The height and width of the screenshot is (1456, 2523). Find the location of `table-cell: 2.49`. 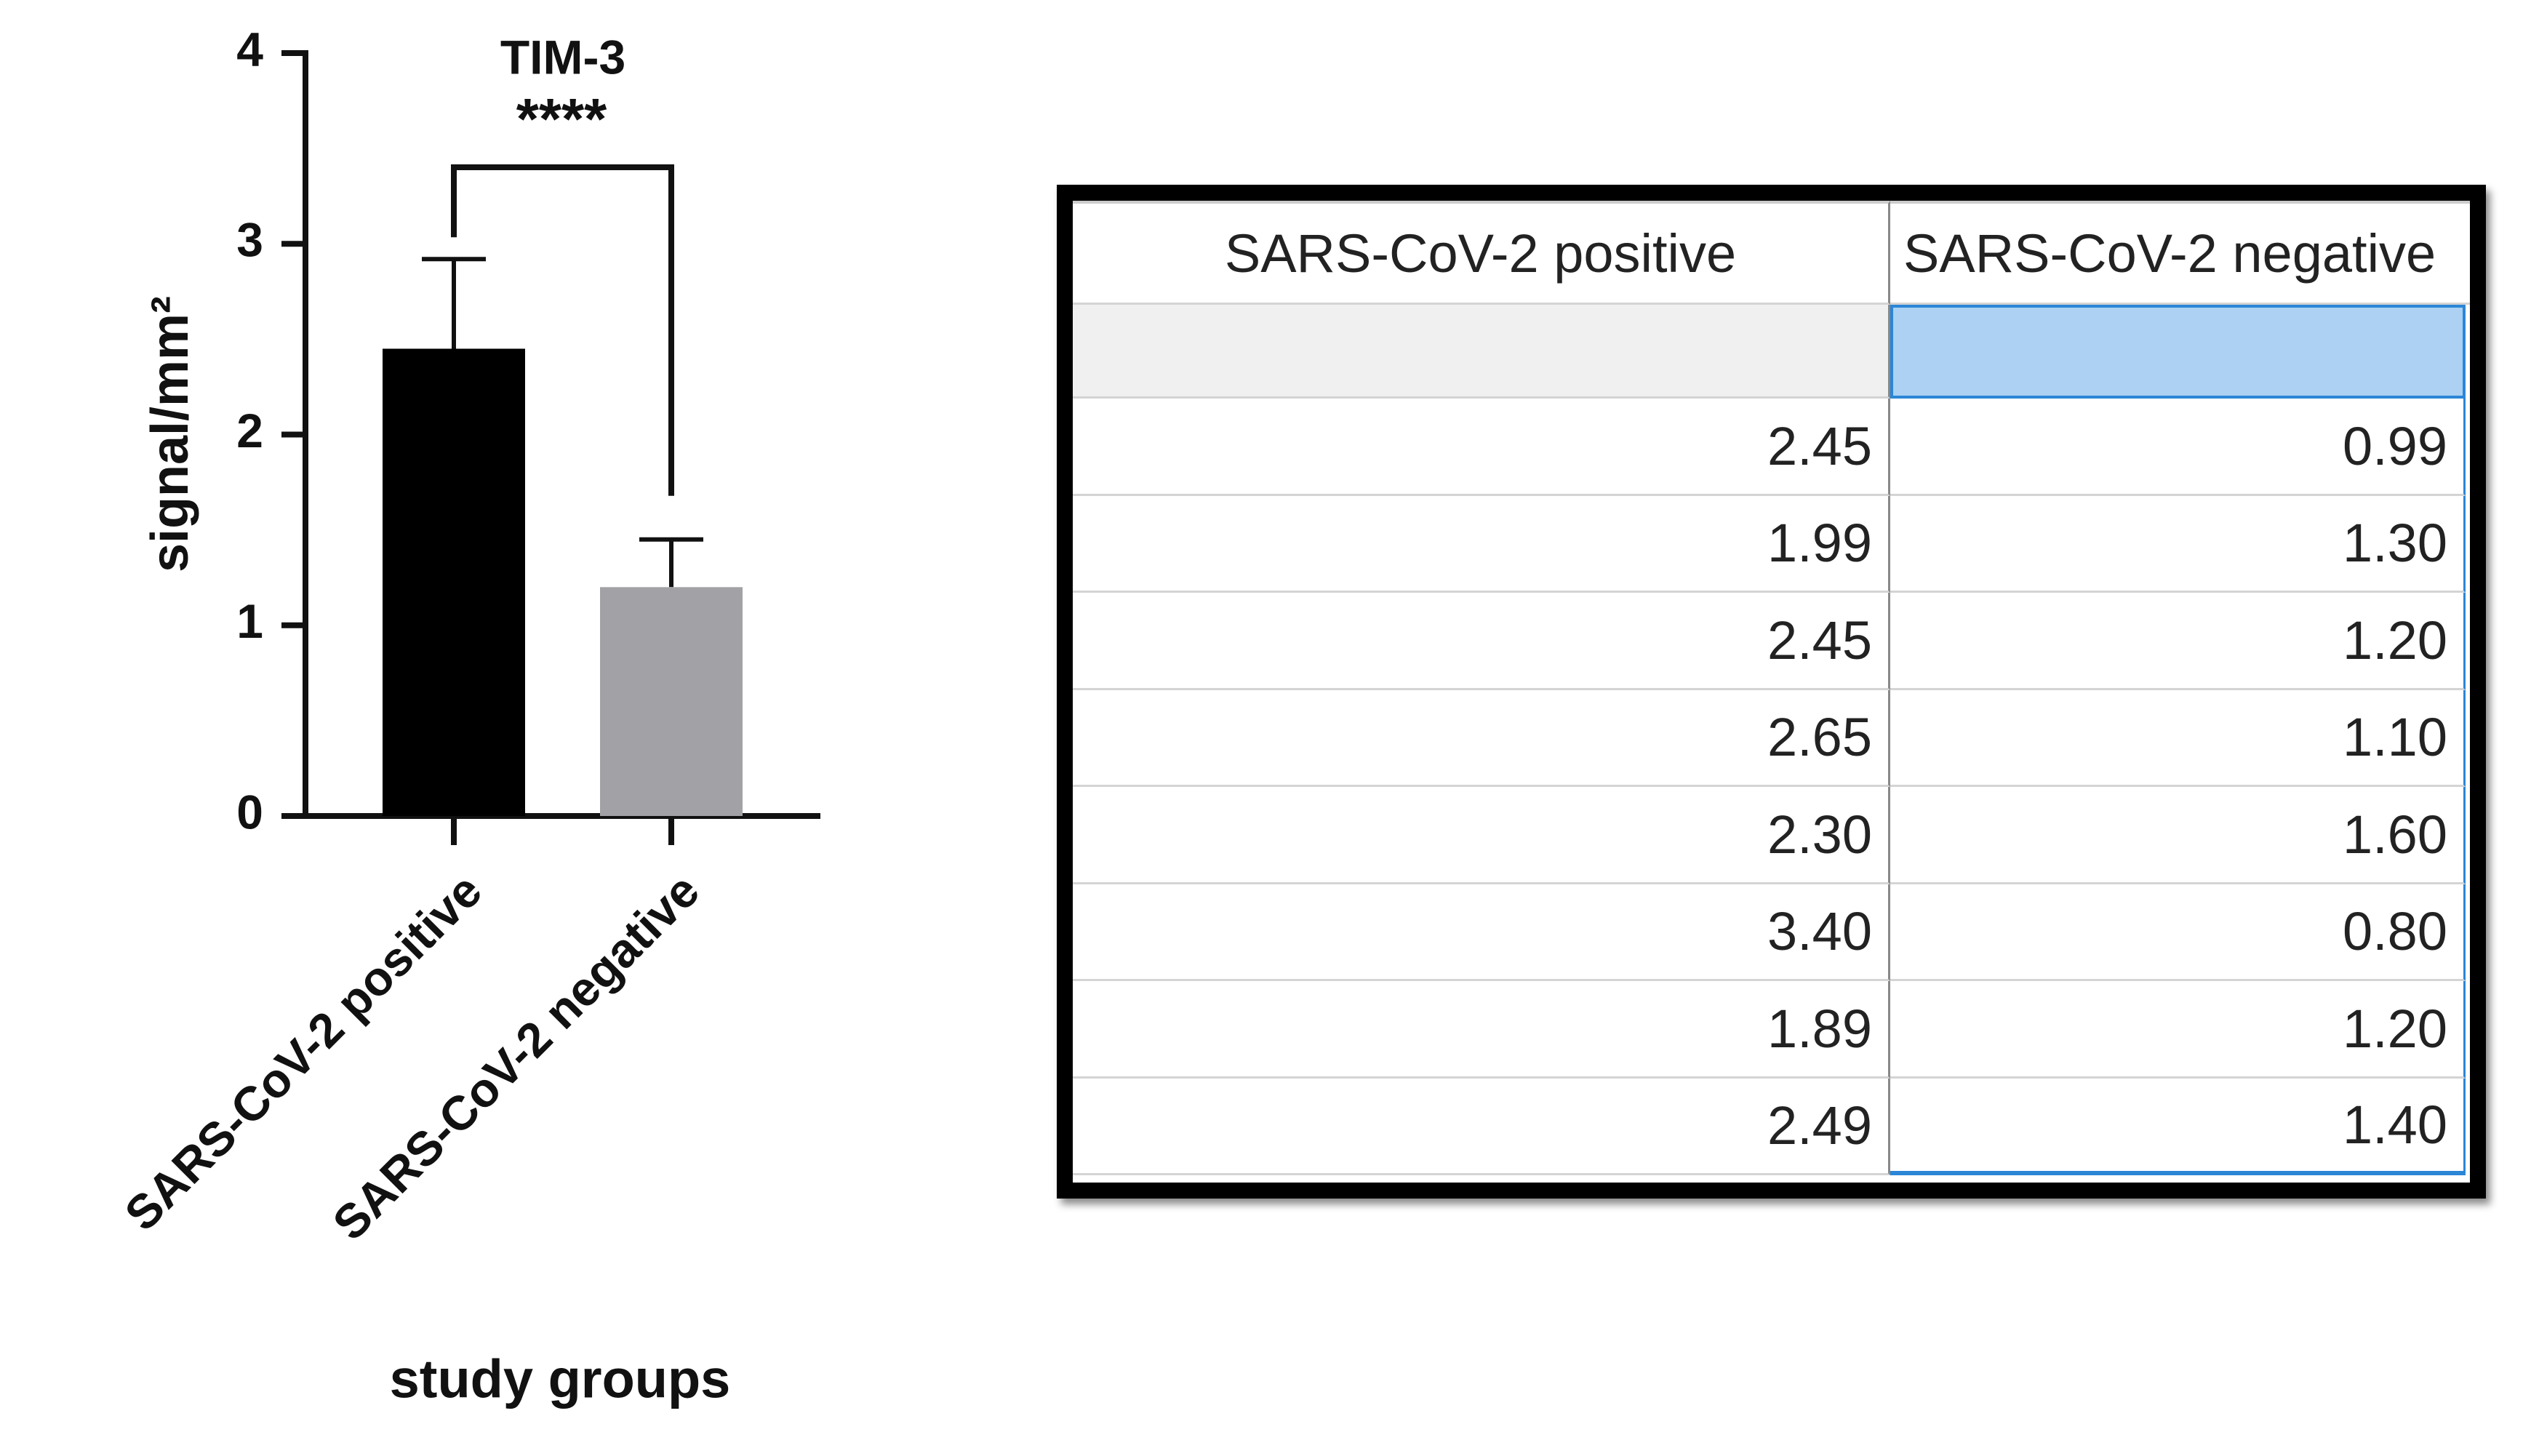

table-cell: 2.49 is located at coordinates (1481, 1126).